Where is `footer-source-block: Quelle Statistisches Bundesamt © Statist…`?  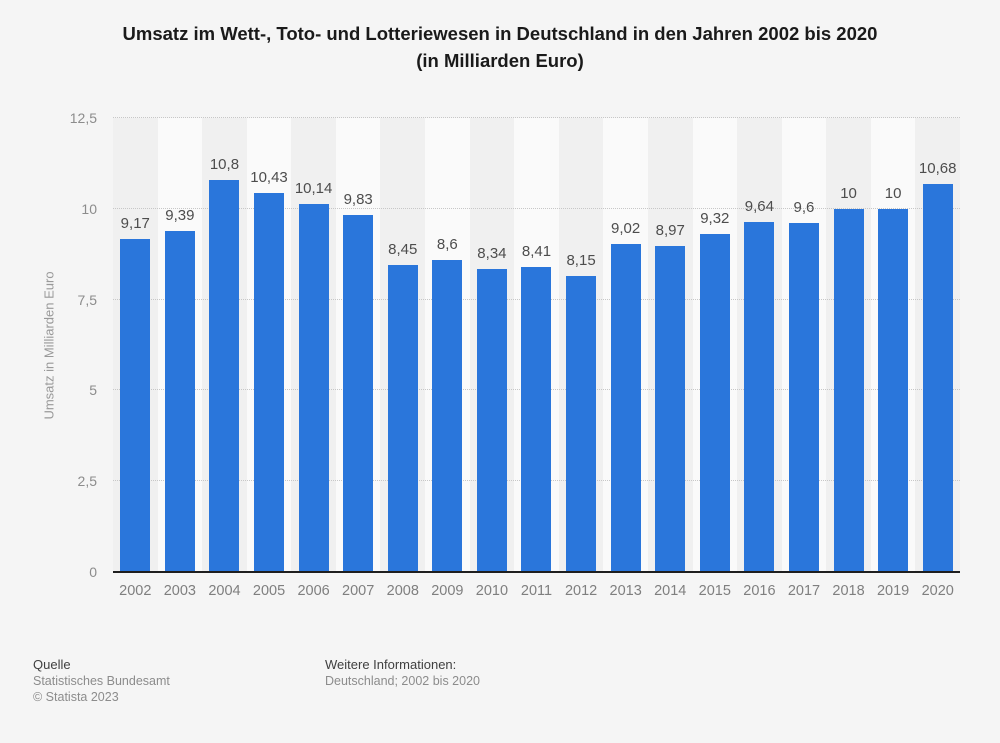
footer-source-block: Quelle Statistisches Bundesamt © Statist… is located at coordinates (101, 681).